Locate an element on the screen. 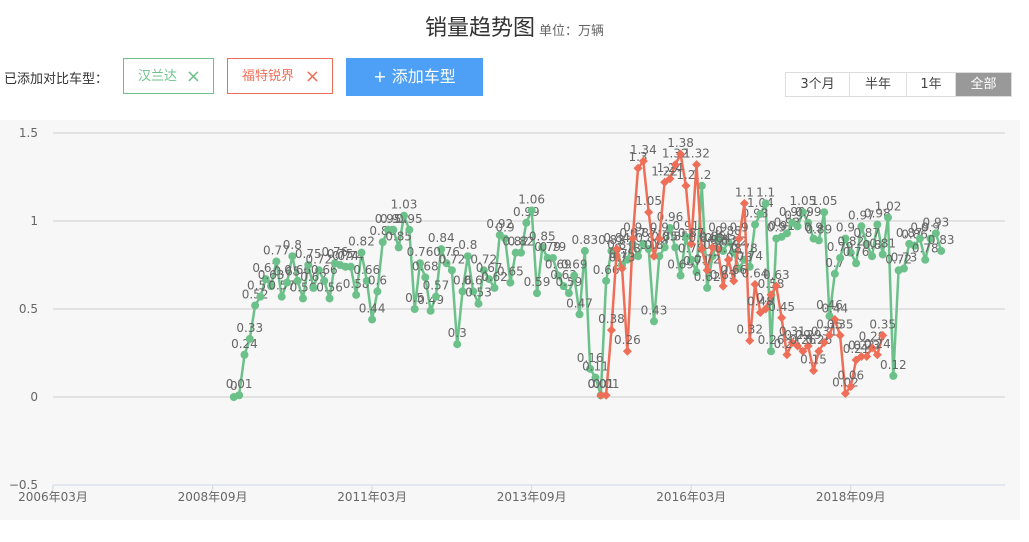  data-label: 0.38 is located at coordinates (611, 319).